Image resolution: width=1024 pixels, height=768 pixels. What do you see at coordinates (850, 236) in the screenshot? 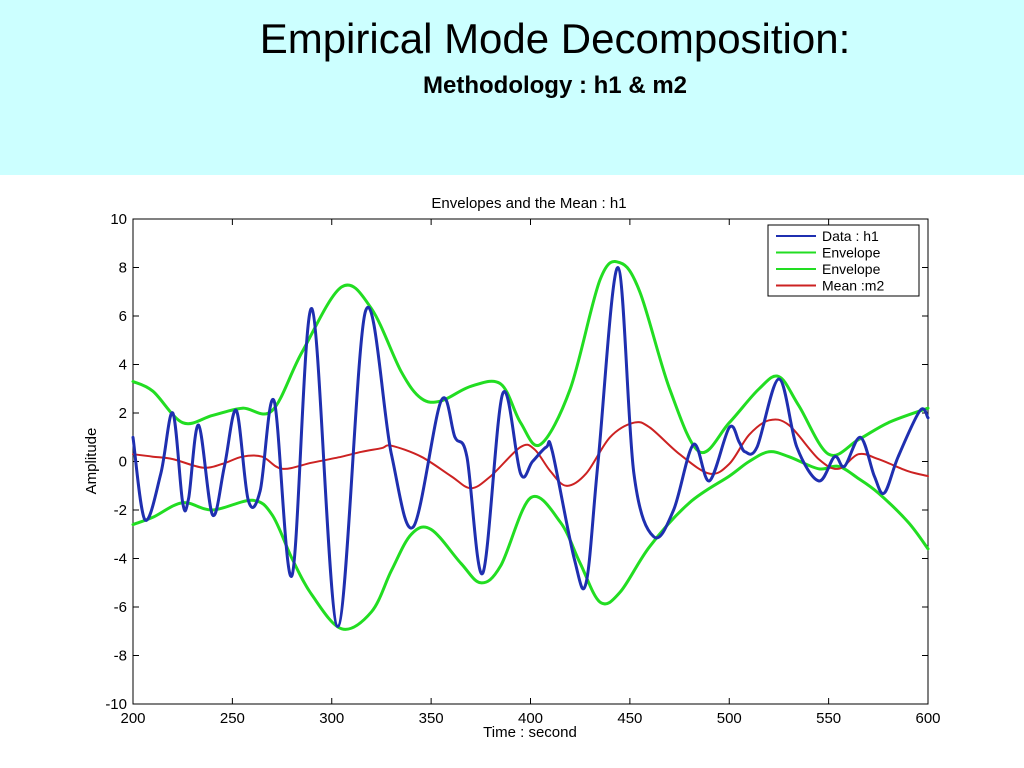
I see `legend-label: Data : h1` at bounding box center [850, 236].